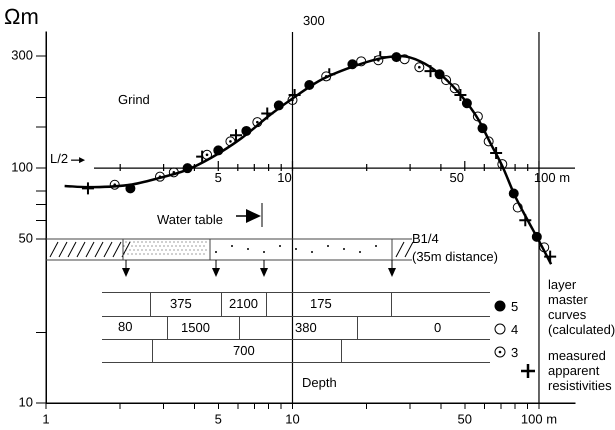  What do you see at coordinates (21, 16) in the screenshot?
I see `y-axis-title: Ωm` at bounding box center [21, 16].